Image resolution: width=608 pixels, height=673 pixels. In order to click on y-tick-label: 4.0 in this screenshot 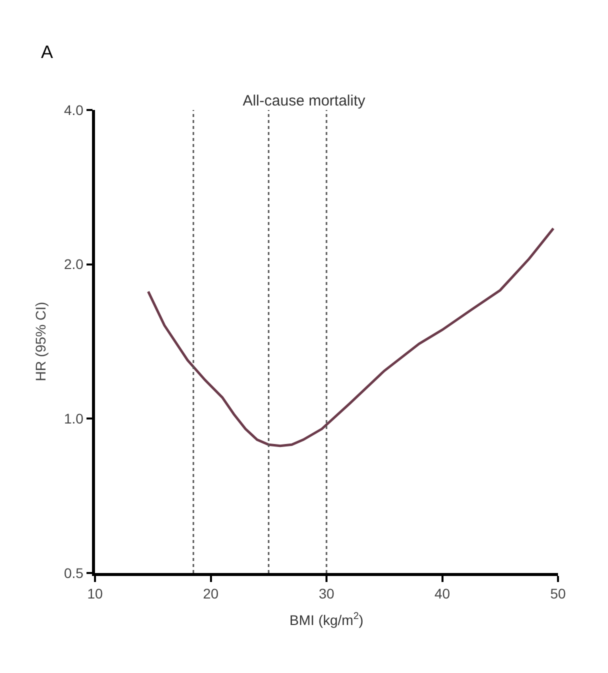, I will do `click(74, 110)`.